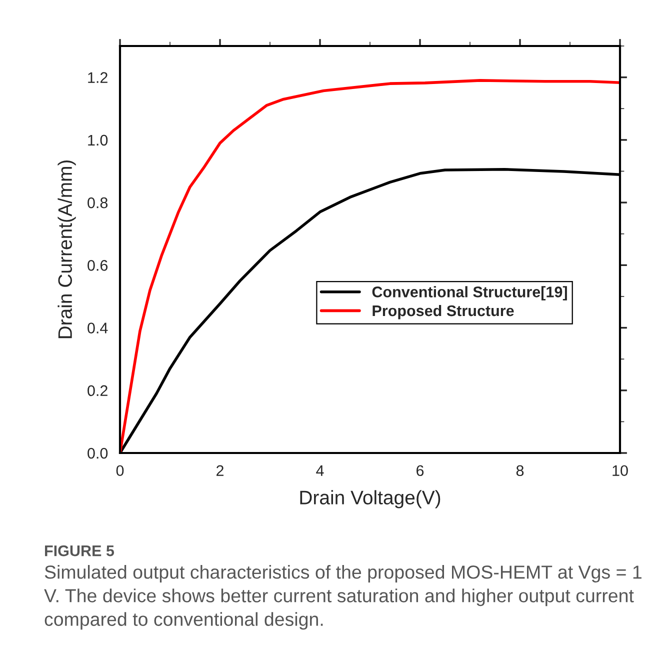 This screenshot has width=652, height=655. What do you see at coordinates (98, 202) in the screenshot?
I see `y-tick-label: 0.8` at bounding box center [98, 202].